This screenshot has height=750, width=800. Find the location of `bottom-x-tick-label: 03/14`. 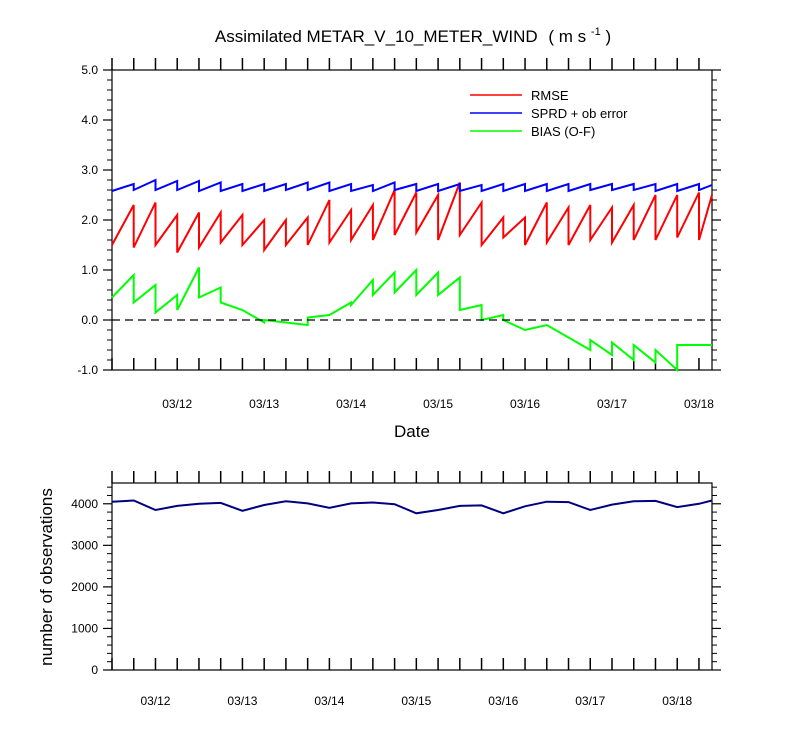

bottom-x-tick-label: 03/14 is located at coordinates (329, 701).